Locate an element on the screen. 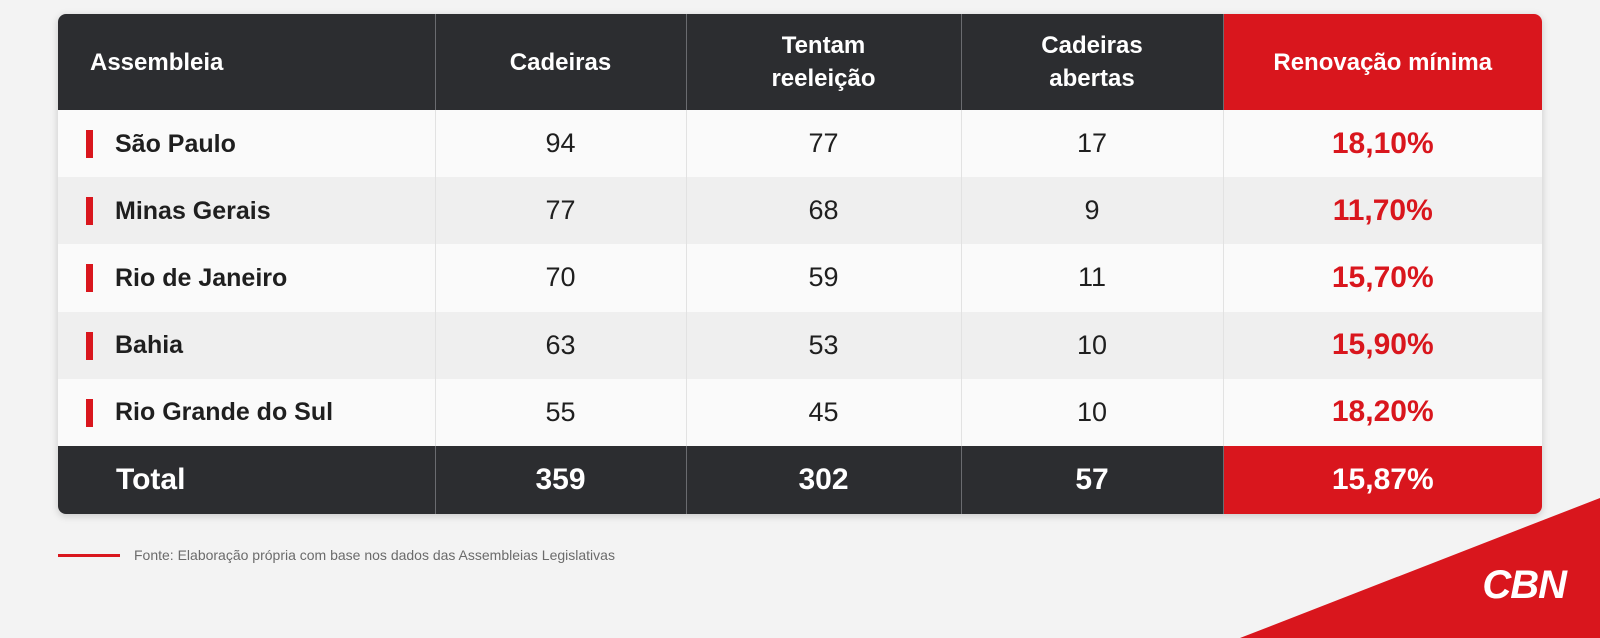  row-cadeiras-abertas-cell: 9 is located at coordinates (1092, 211).